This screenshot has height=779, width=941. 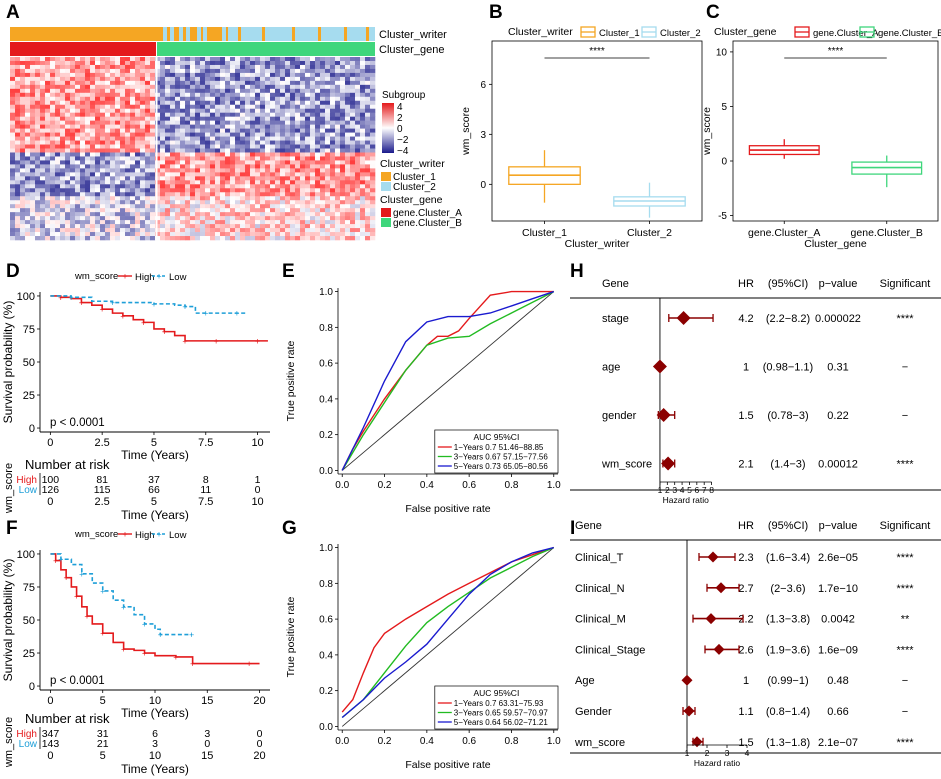 What do you see at coordinates (400, 129) in the screenshot?
I see `scale-tick-0: 0` at bounding box center [400, 129].